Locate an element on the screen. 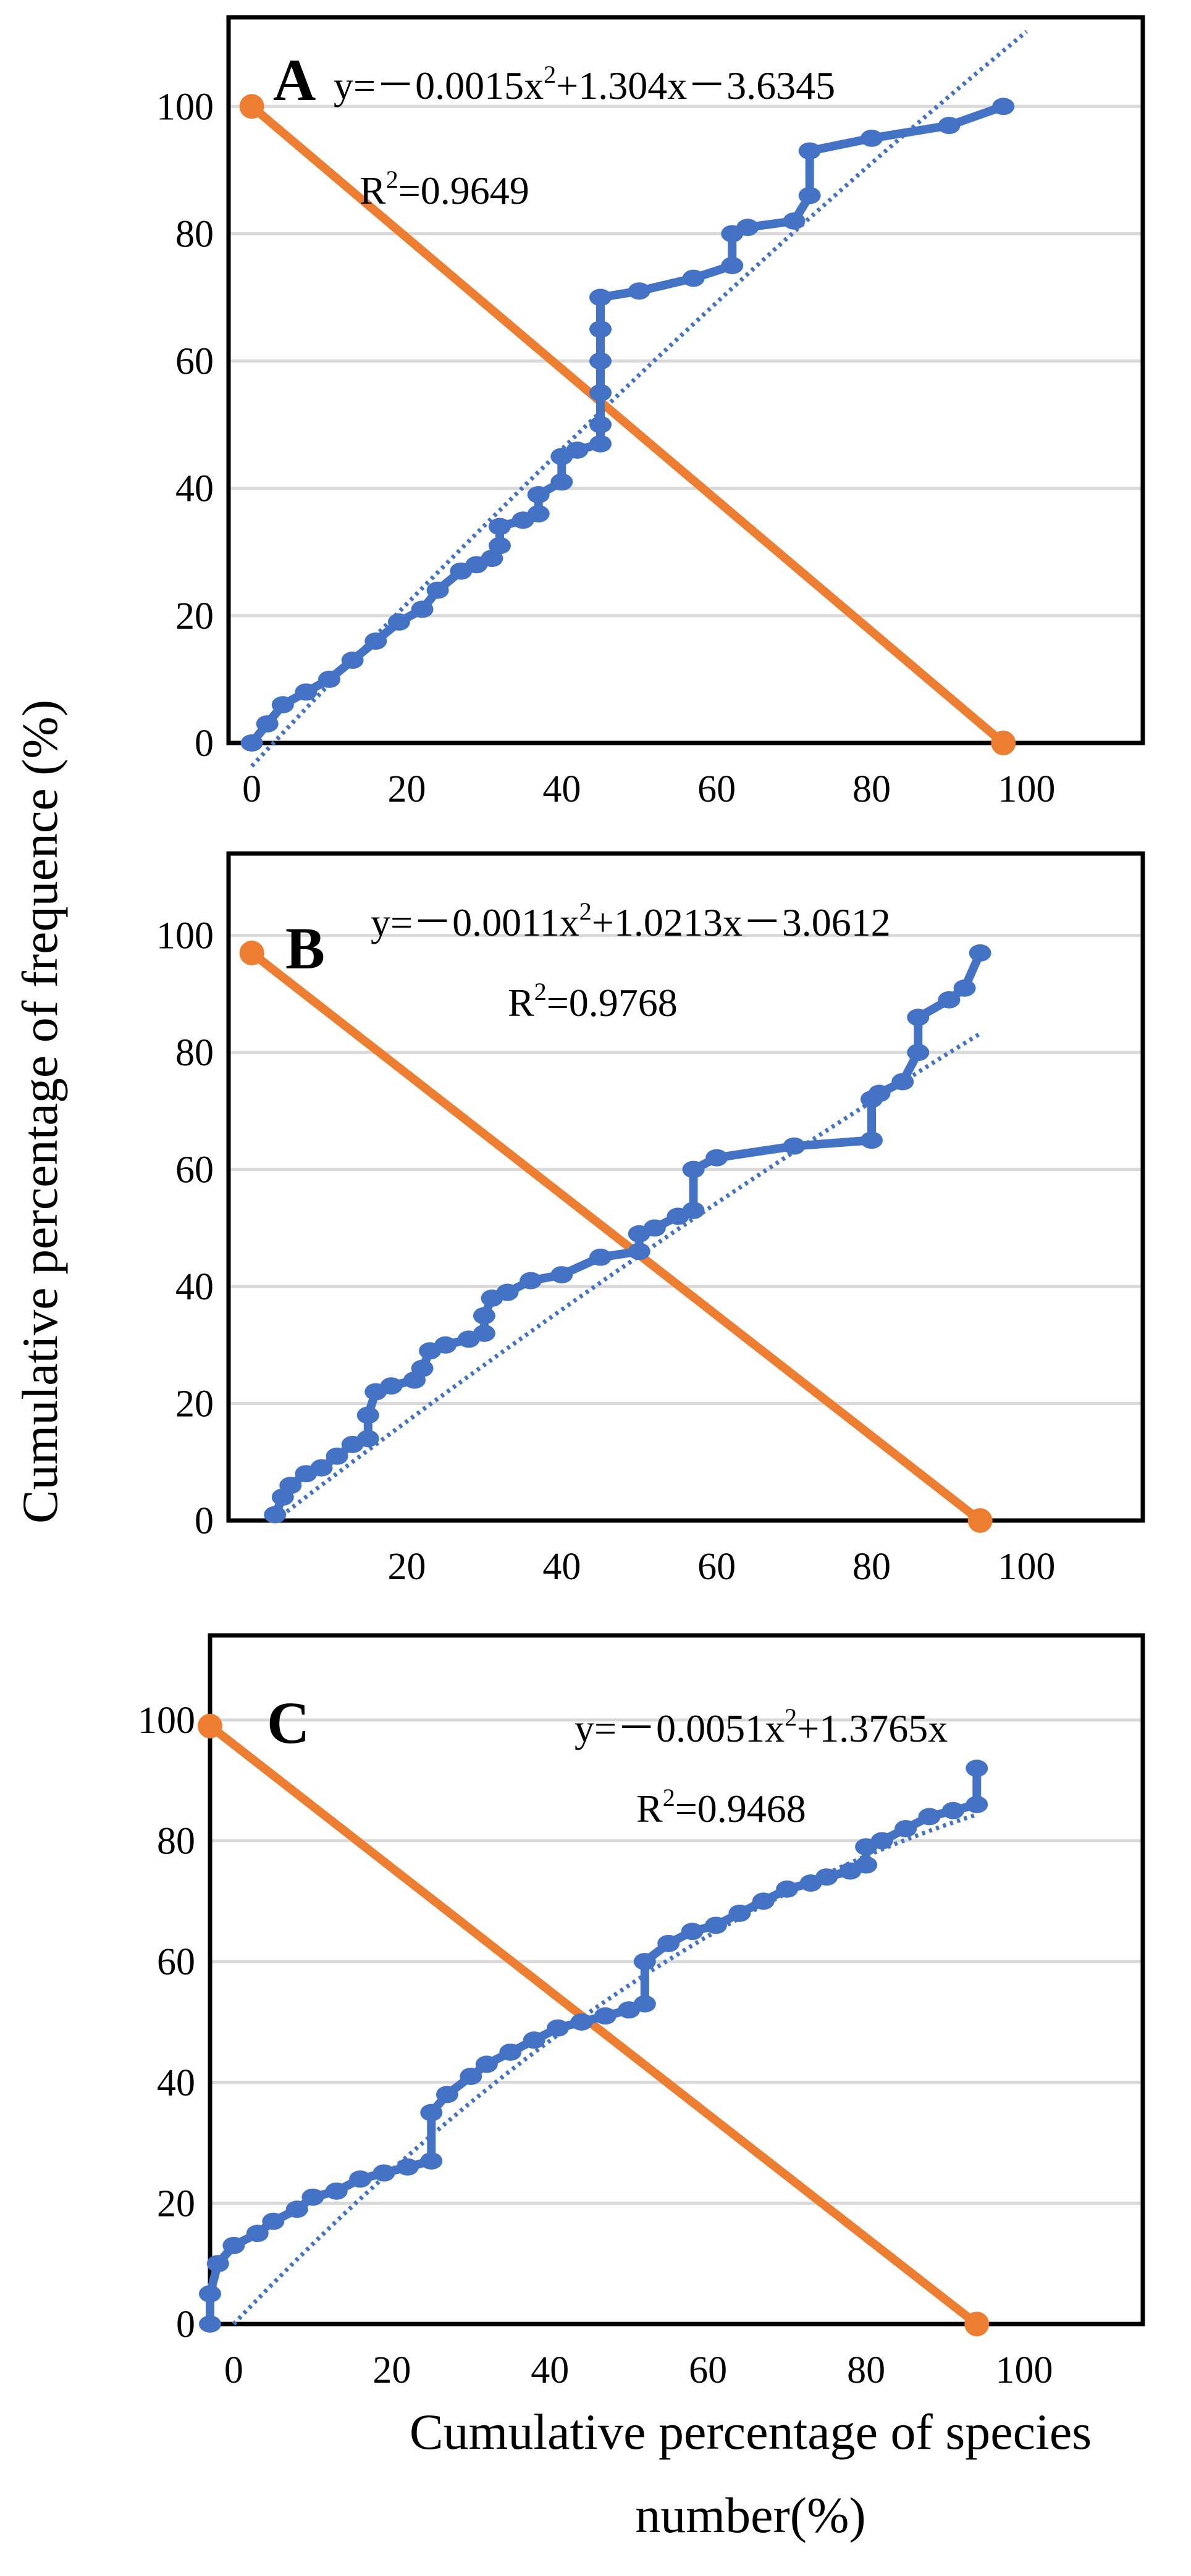 This screenshot has width=1191, height=2576. panel-c-r2: R2=0.9468 is located at coordinates (721, 1808).